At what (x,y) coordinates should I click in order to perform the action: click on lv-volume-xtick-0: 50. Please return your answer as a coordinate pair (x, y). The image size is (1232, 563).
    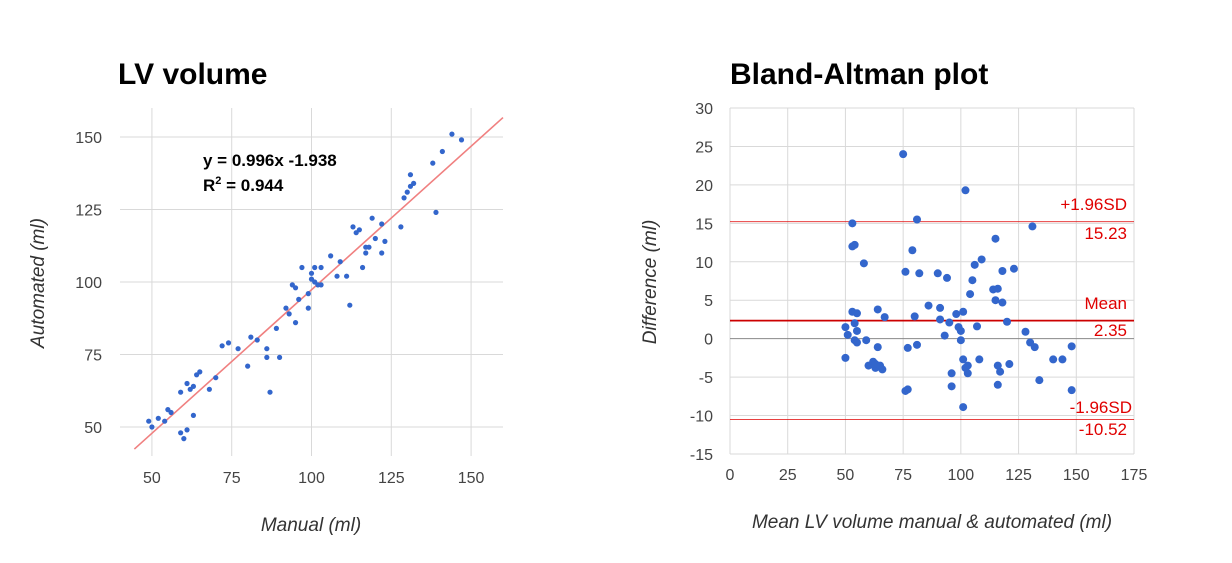
    Looking at the image, I should click on (152, 478).